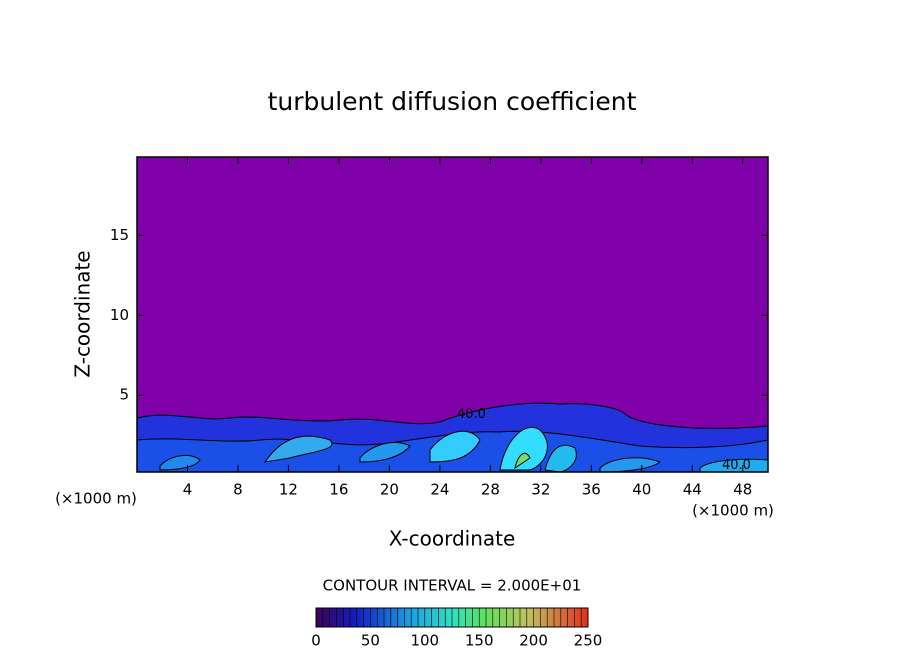  What do you see at coordinates (188, 490) in the screenshot?
I see `x-tick-label: 4` at bounding box center [188, 490].